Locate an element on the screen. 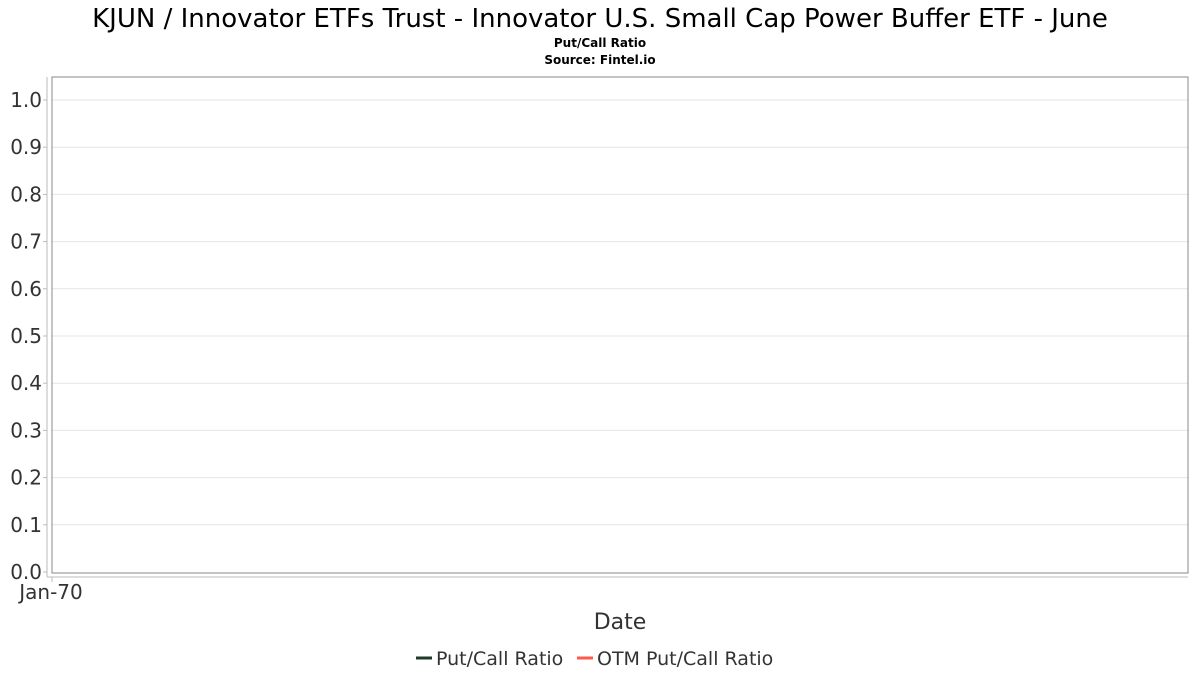 The height and width of the screenshot is (675, 1200). legend-label-otm-put-call: OTM Put/Call Ratio is located at coordinates (685, 659).